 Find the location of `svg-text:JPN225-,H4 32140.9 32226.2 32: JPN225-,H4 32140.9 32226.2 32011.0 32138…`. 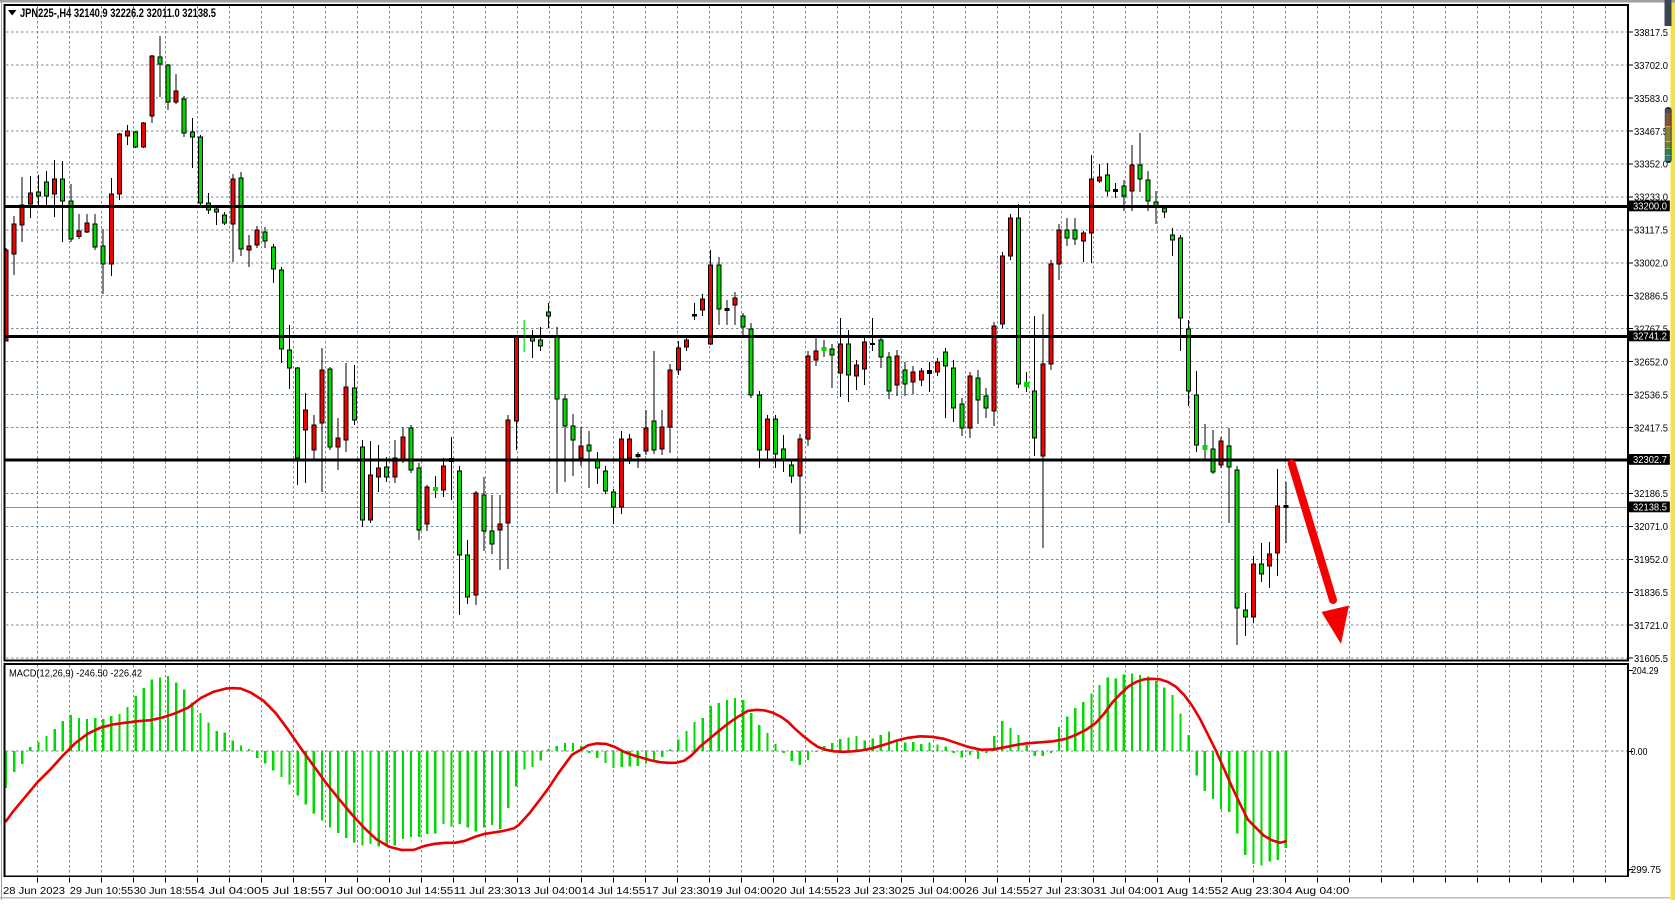

svg-text:JPN225-,H4 32140.9 32226.2 32: JPN225-,H4 32140.9 32226.2 32011.0 32138… is located at coordinates (118, 13).